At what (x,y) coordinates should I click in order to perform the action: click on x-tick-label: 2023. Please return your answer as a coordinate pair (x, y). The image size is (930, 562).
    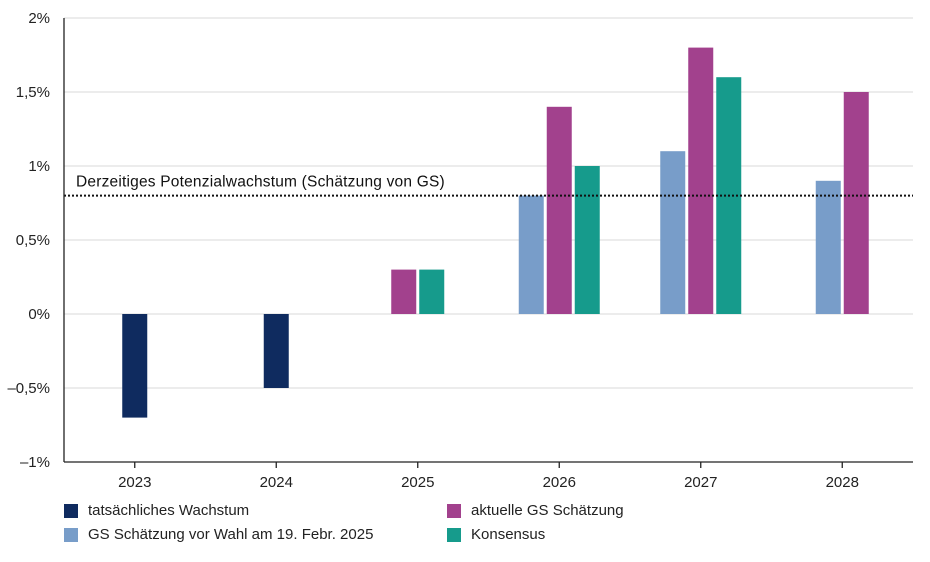
    Looking at the image, I should click on (134, 482).